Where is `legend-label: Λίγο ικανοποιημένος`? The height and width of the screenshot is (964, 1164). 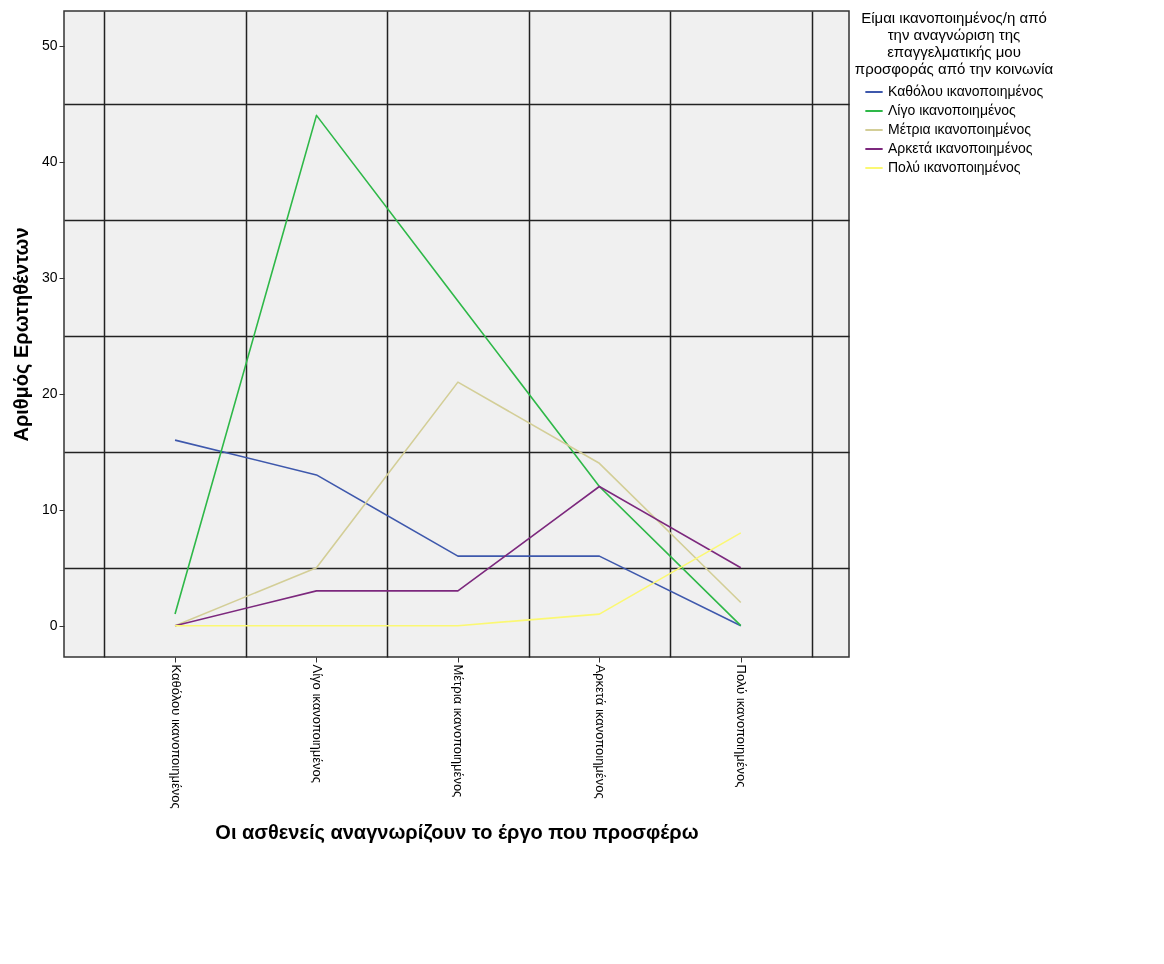 legend-label: Λίγο ικανοποιημένος is located at coordinates (952, 110).